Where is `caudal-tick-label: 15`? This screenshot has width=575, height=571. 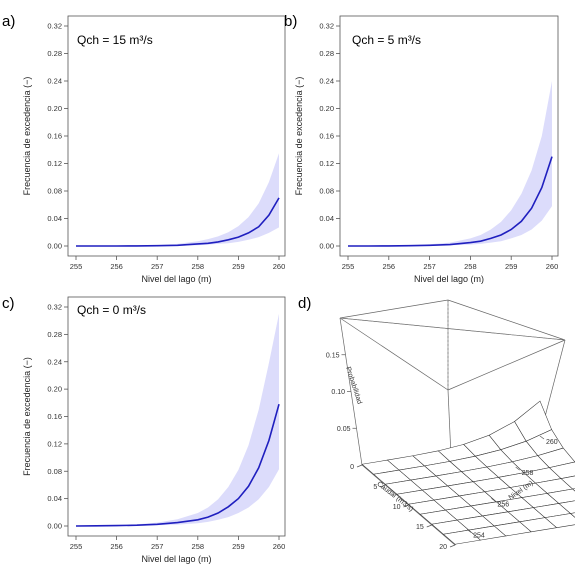 caudal-tick-label: 15 is located at coordinates (420, 527).